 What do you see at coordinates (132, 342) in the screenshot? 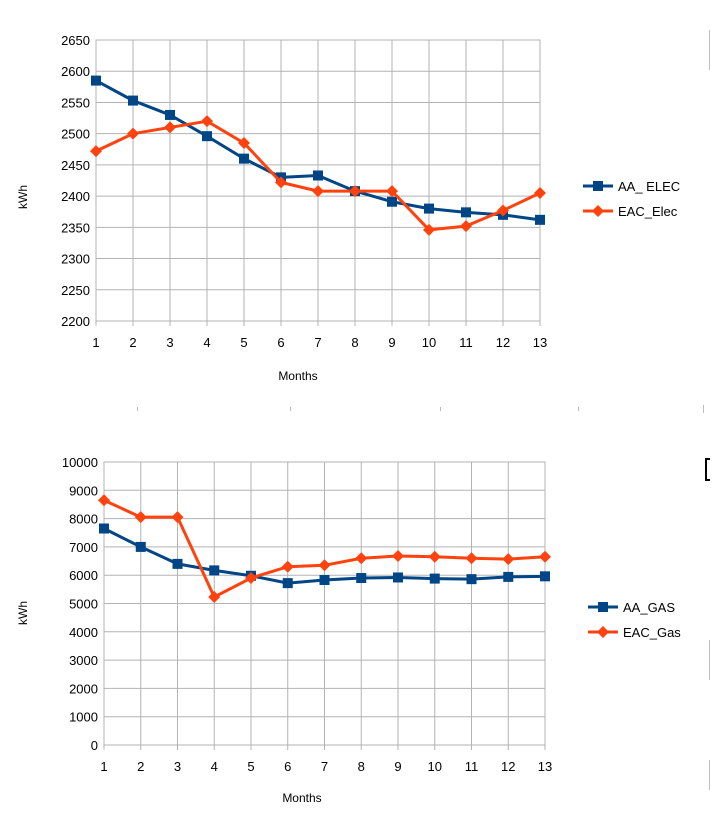
I see `elec-x-tick-label: 2` at bounding box center [132, 342].